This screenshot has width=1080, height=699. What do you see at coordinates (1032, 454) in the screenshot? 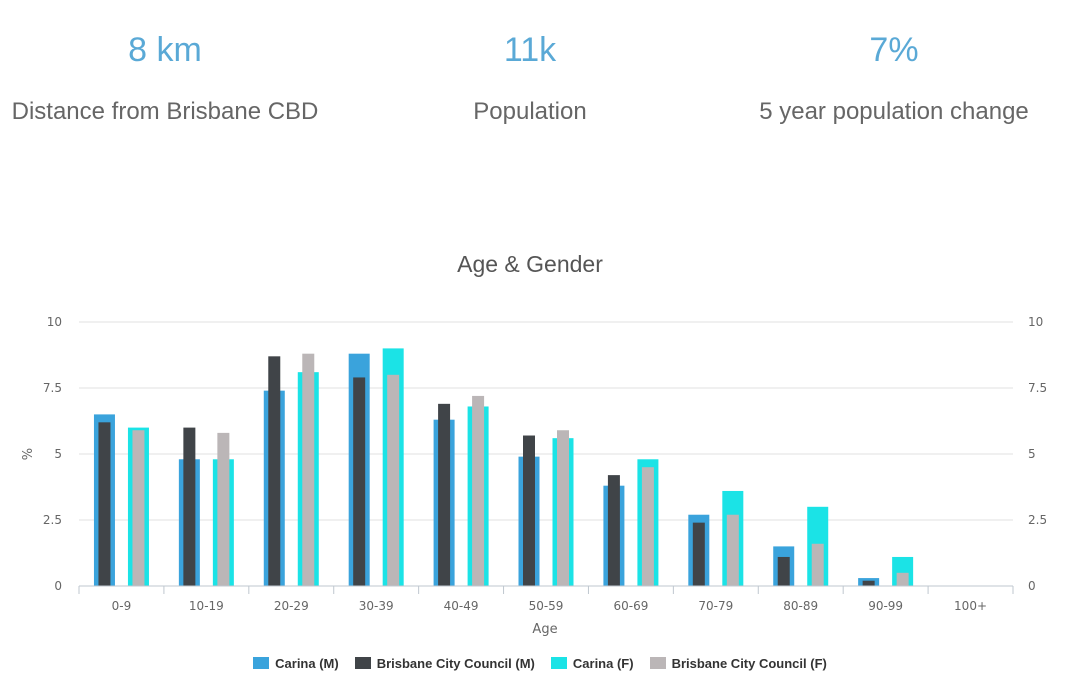
I see `y-tick-label-right: 5` at bounding box center [1032, 454].